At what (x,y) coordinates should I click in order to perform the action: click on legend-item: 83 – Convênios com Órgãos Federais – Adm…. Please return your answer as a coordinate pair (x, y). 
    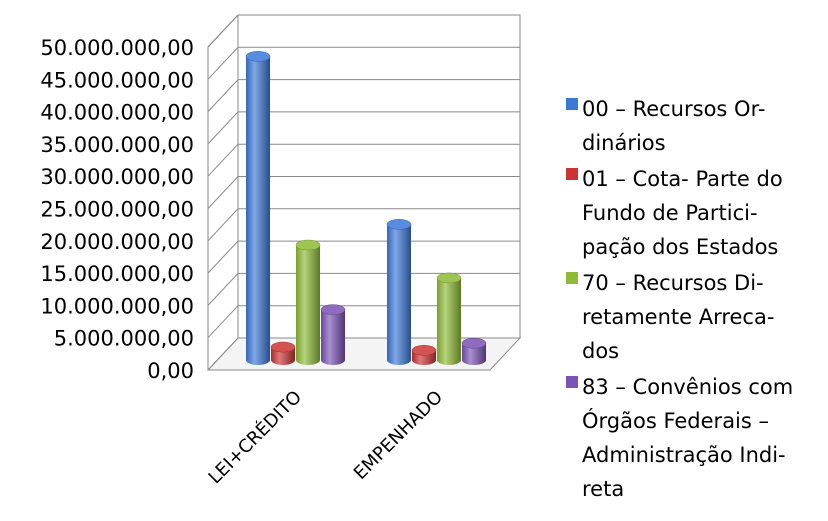
    Looking at the image, I should click on (697, 438).